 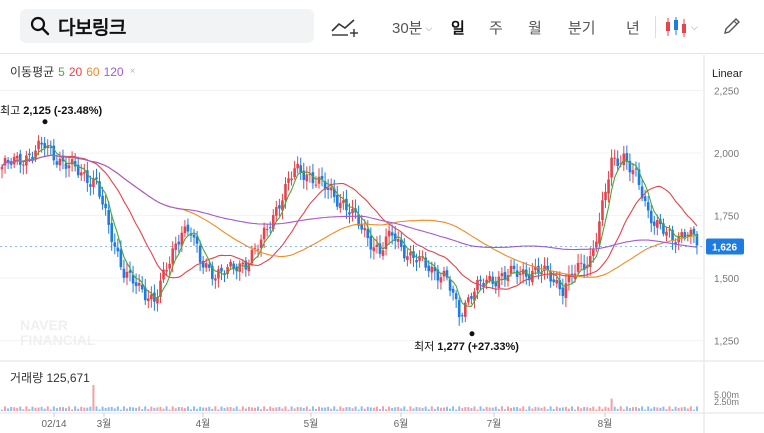 What do you see at coordinates (75, 71) in the screenshot?
I see `ma-20: 20` at bounding box center [75, 71].